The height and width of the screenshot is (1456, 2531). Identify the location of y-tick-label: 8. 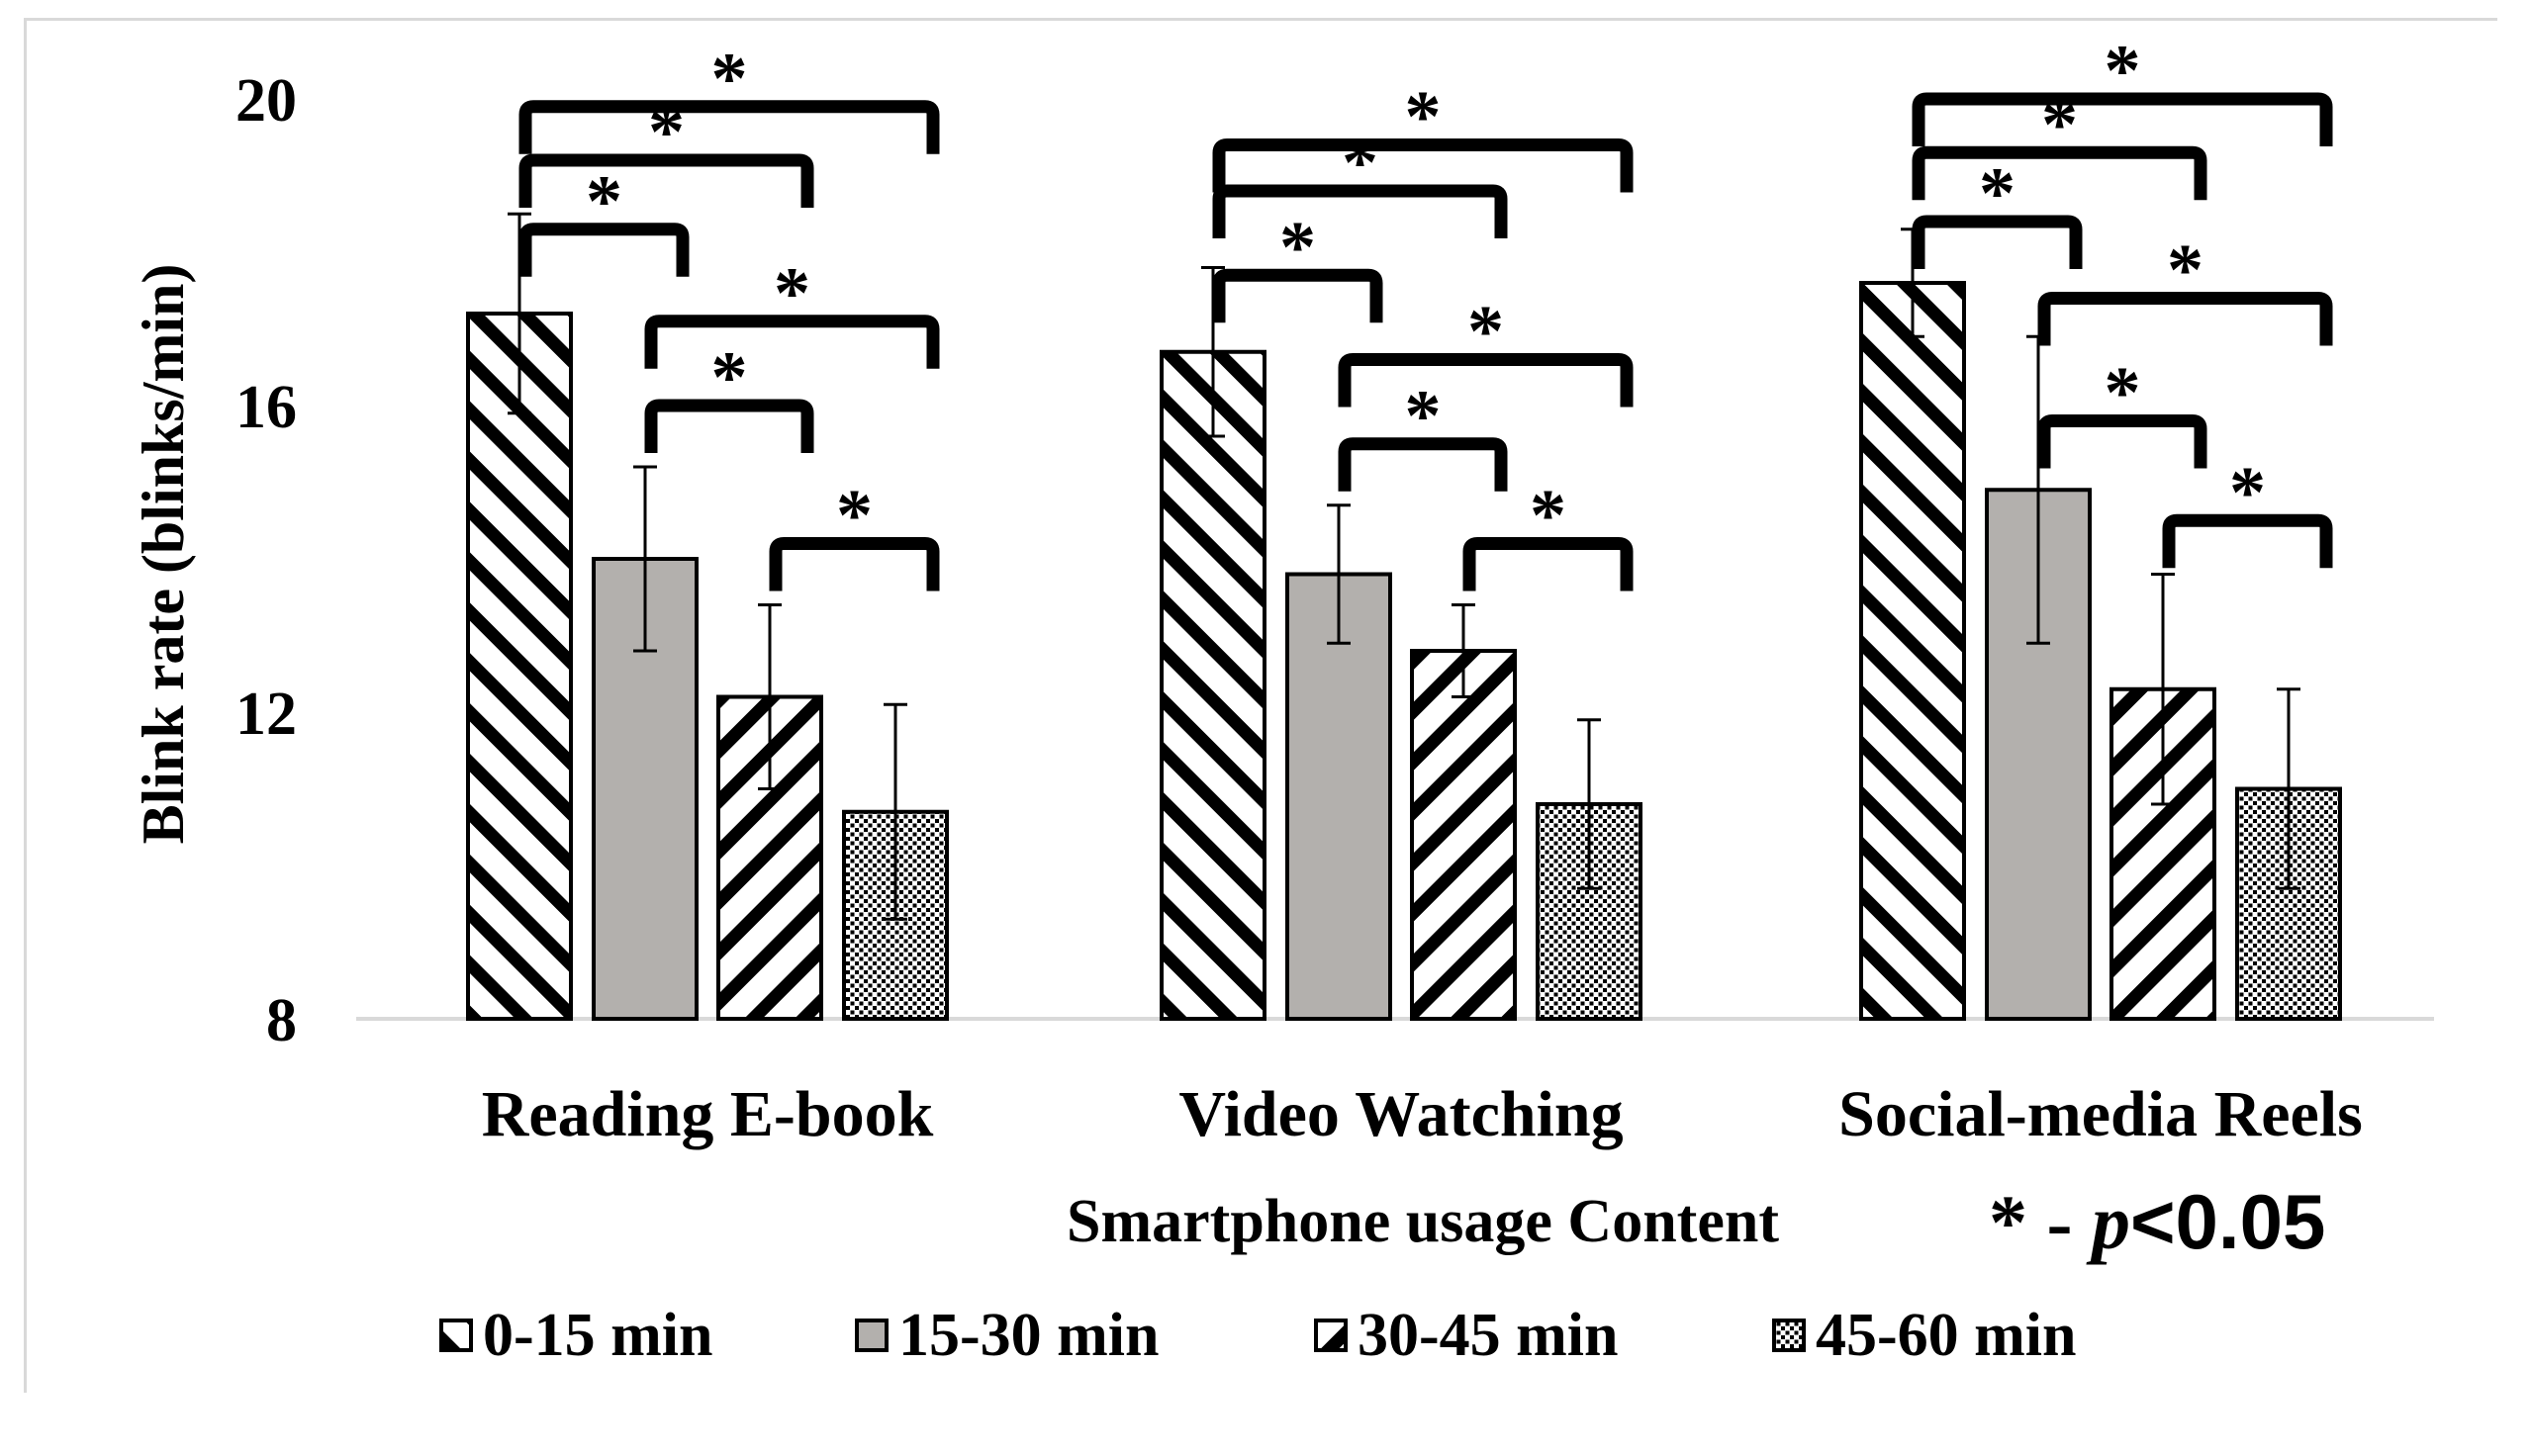
(281, 1020).